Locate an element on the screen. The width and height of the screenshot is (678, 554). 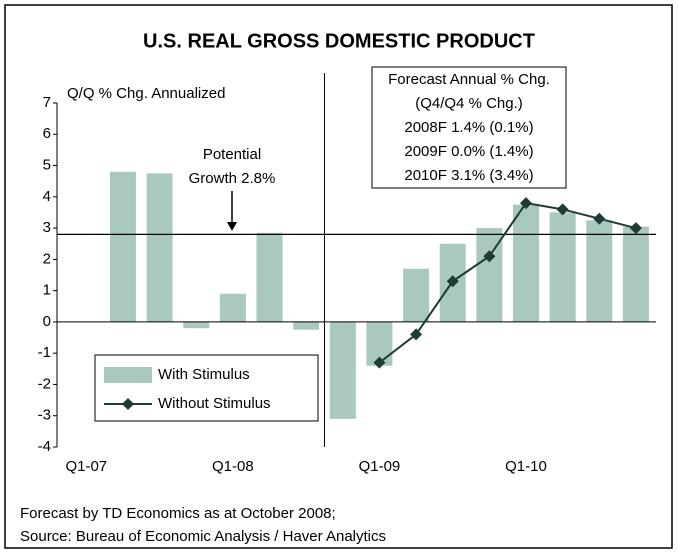
x-tick-label: Q1-07 is located at coordinates (86, 466).